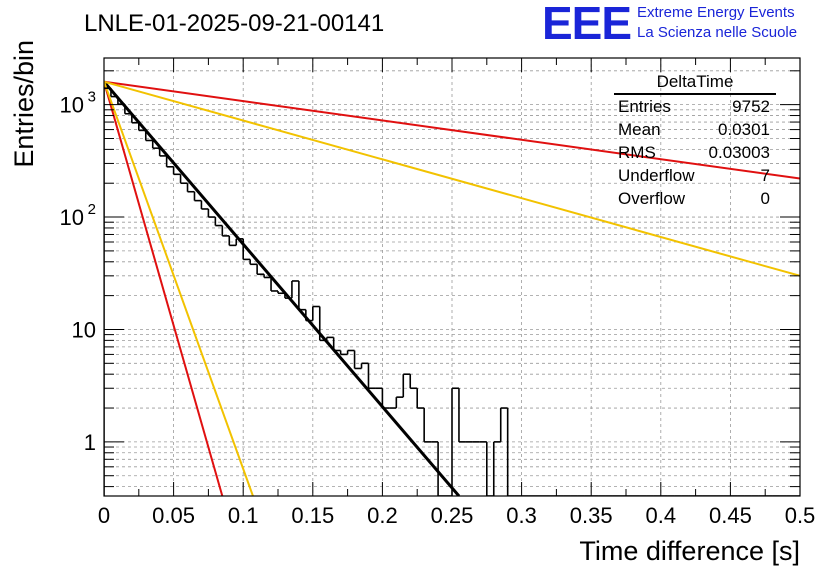  Describe the element at coordinates (695, 152) in the screenshot. I see `stats-row-rms: RMS 0.03003` at that location.